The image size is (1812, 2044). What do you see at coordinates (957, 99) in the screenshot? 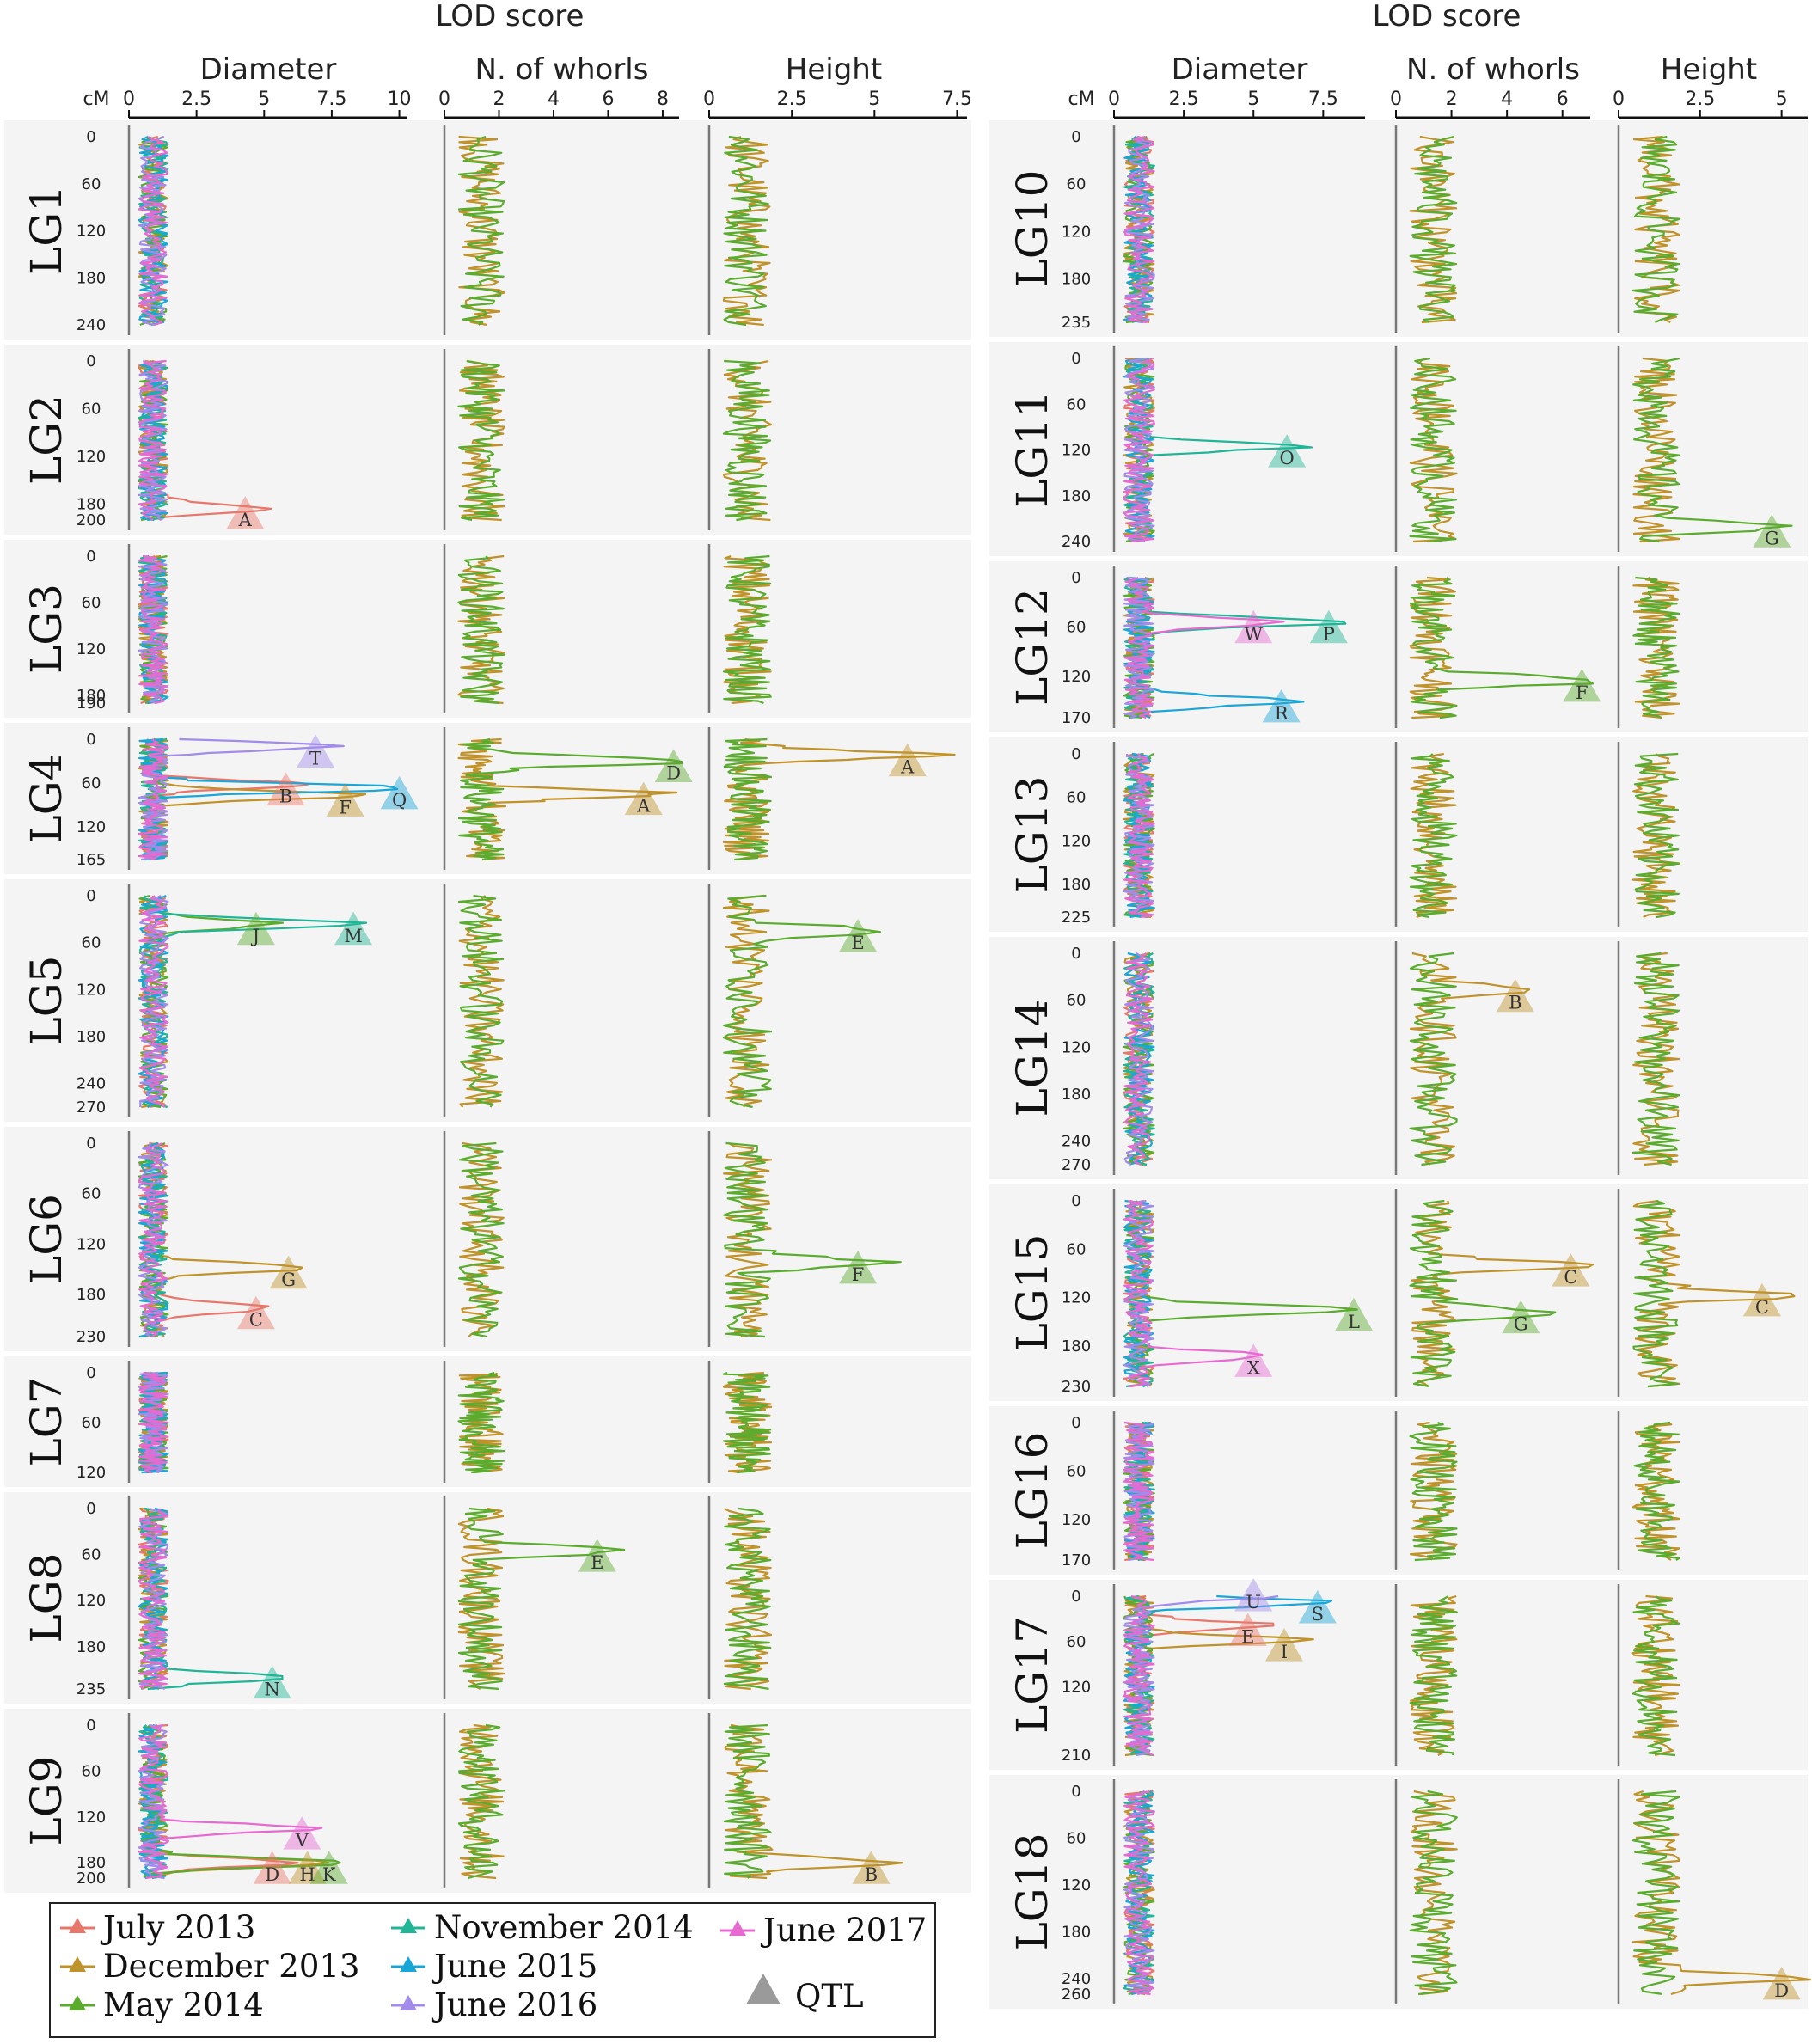
I see `top-tick-label: 7.5` at bounding box center [957, 99].